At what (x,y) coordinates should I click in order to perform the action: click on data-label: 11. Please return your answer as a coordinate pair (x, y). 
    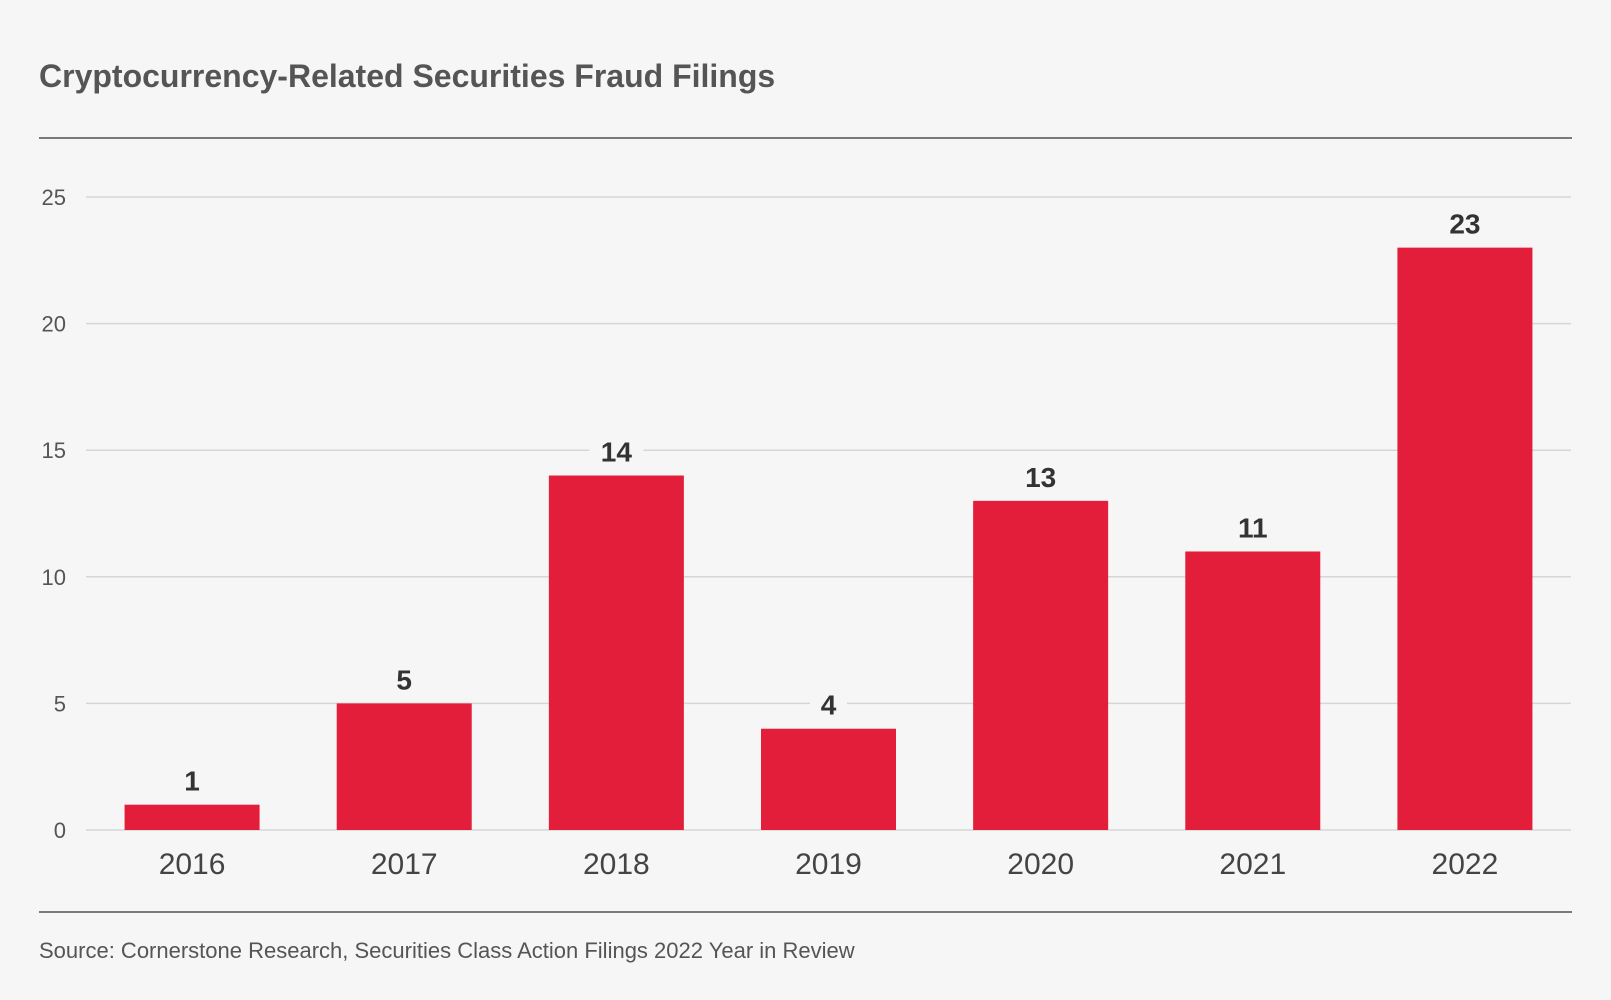
    Looking at the image, I should click on (1253, 527).